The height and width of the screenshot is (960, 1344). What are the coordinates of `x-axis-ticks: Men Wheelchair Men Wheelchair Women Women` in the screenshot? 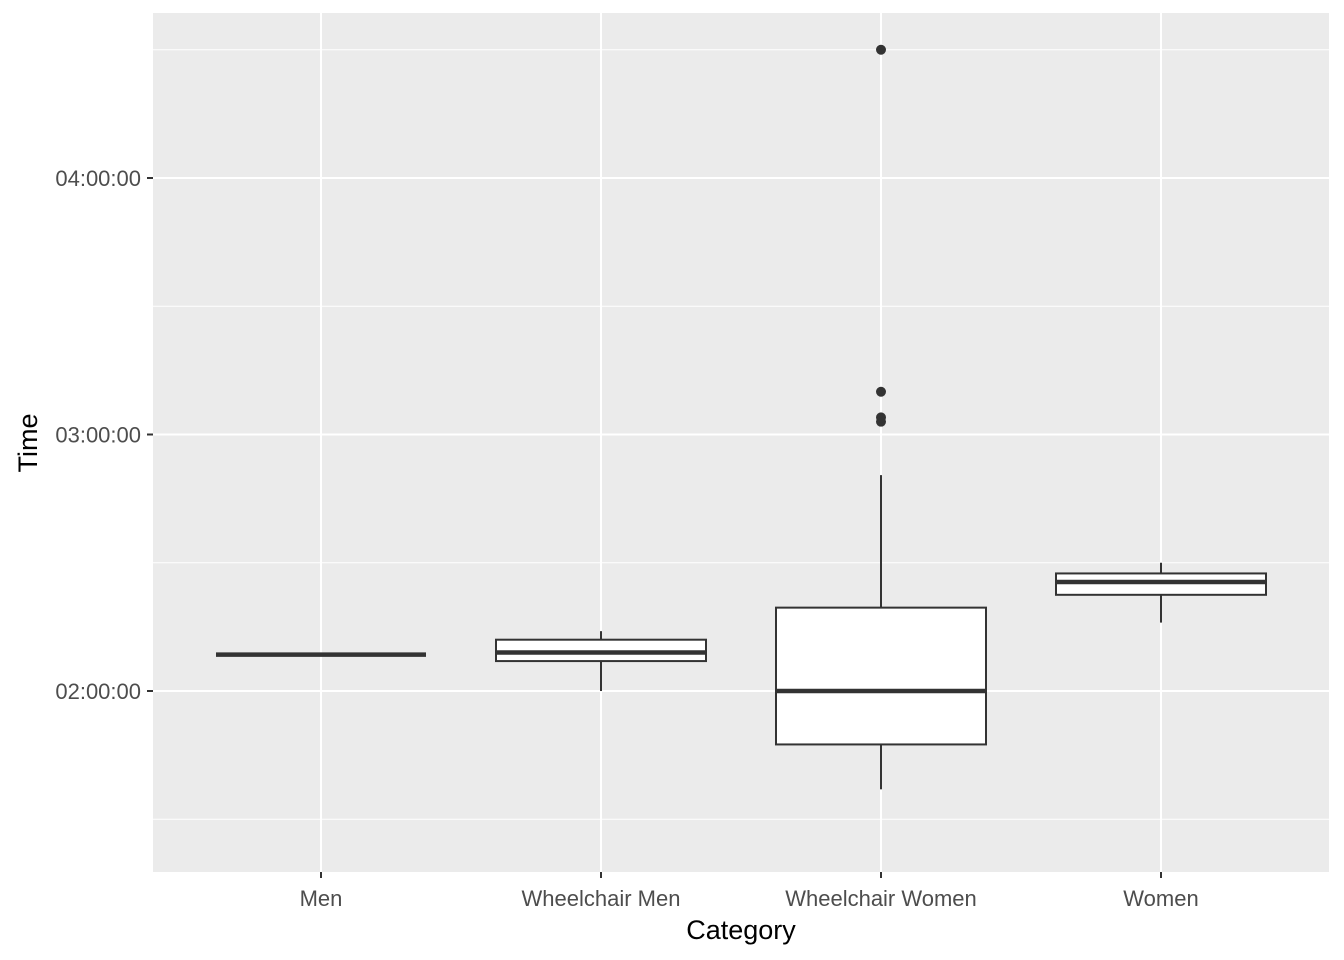 It's located at (749, 891).